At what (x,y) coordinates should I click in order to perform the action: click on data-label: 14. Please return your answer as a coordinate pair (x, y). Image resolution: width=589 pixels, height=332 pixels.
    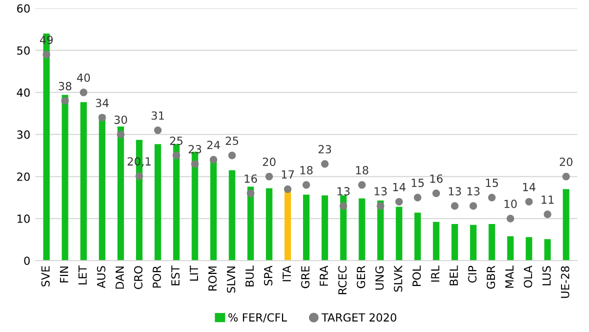
    Looking at the image, I should click on (399, 187).